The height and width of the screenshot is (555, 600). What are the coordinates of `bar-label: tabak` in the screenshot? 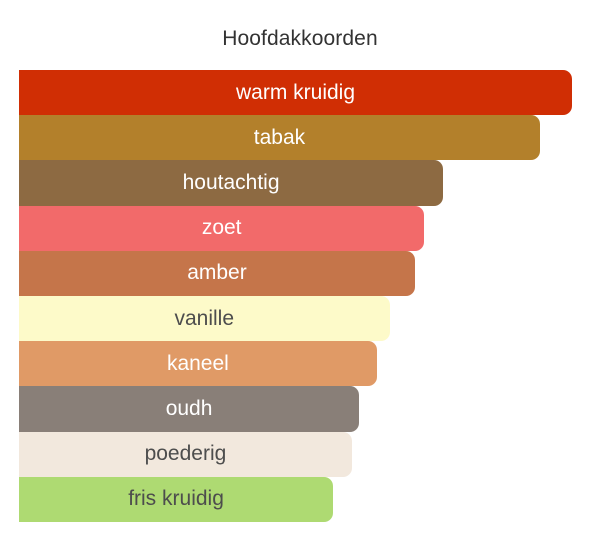 It's located at (279, 137).